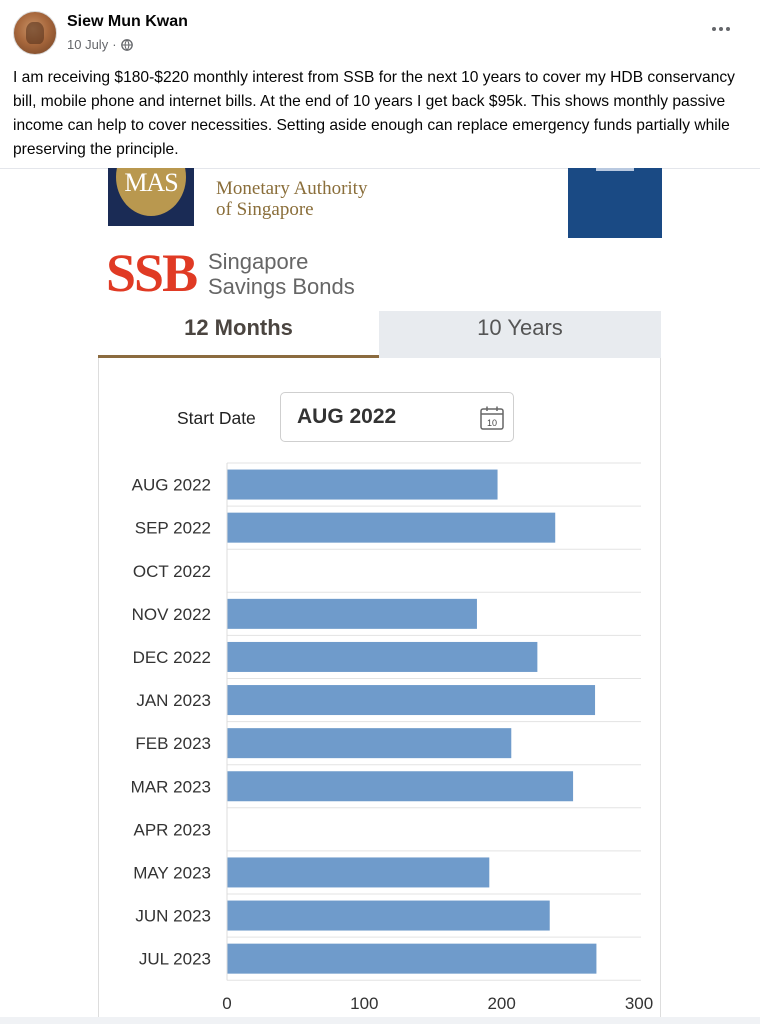 Image resolution: width=760 pixels, height=1025 pixels. I want to click on calendar-icon-text: 10, so click(492, 423).